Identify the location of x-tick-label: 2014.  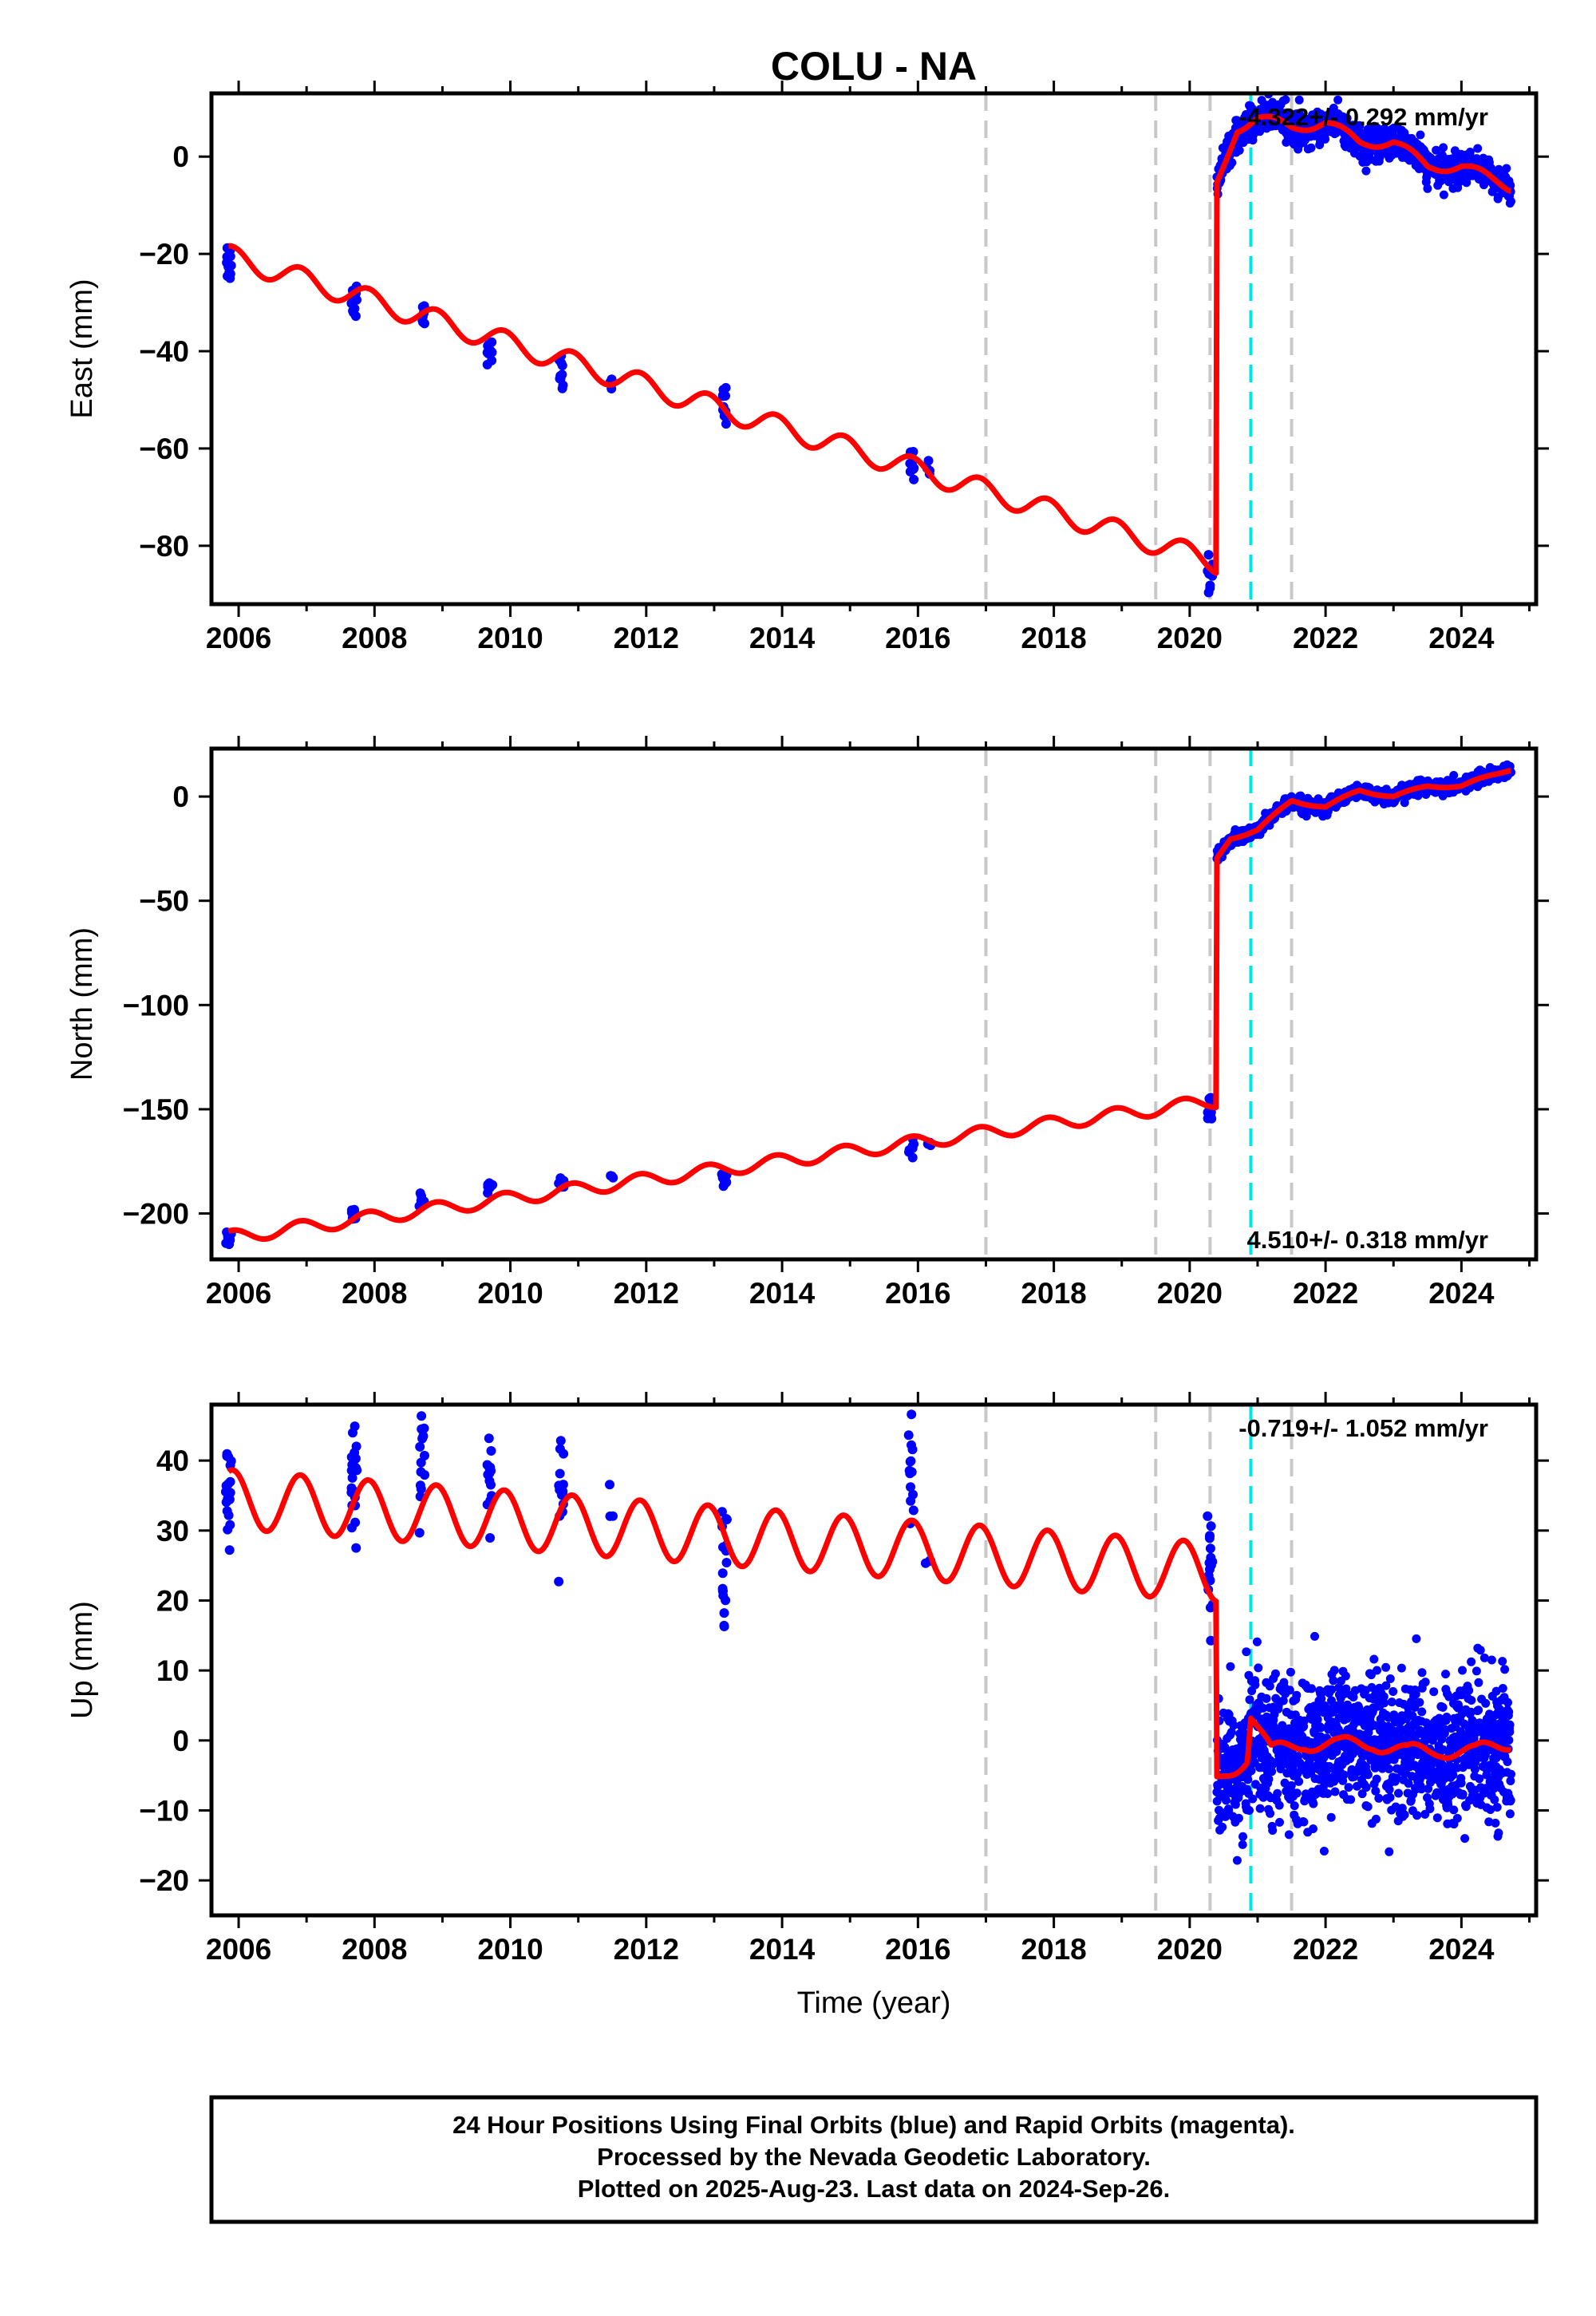
(782, 1293).